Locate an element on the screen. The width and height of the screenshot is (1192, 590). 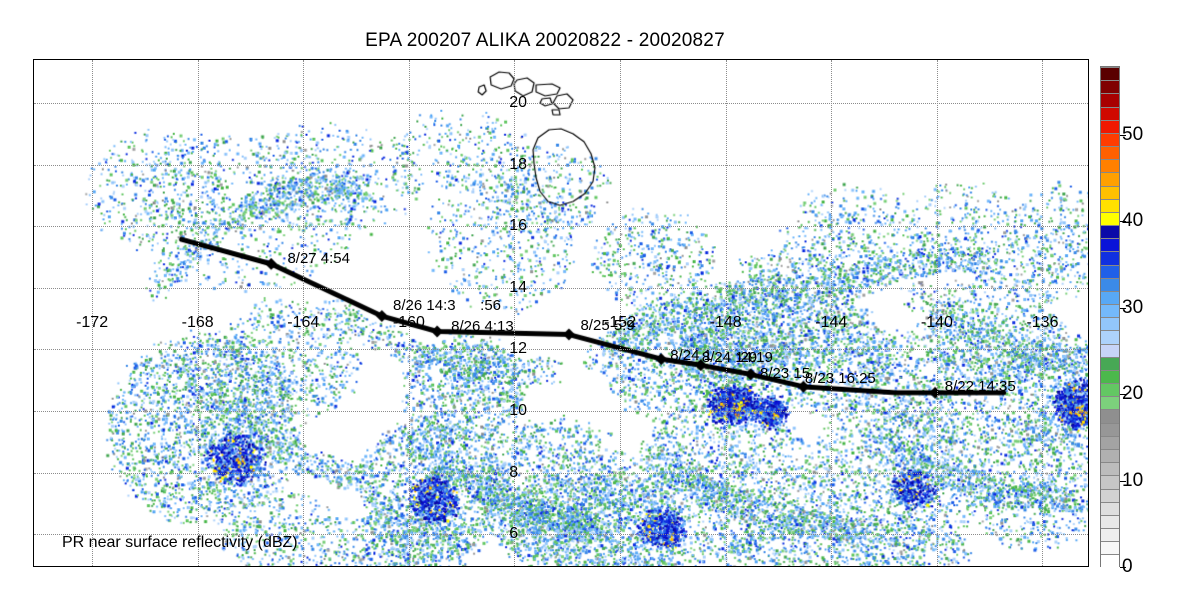
track-point-label: 8/23 16:25 is located at coordinates (840, 378).